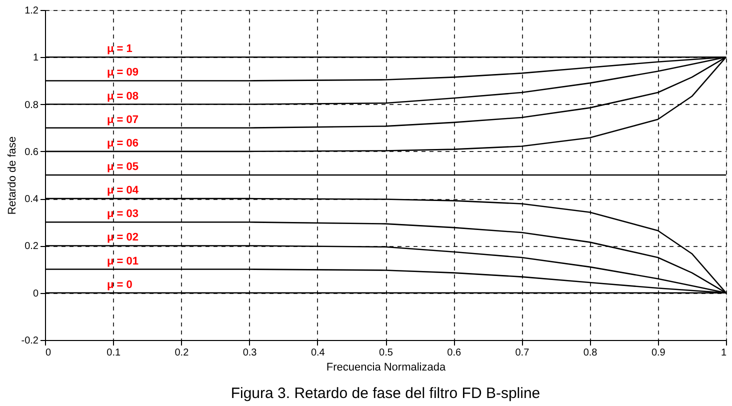 The height and width of the screenshot is (406, 732). What do you see at coordinates (35, 294) in the screenshot?
I see `y-tick-label: 0` at bounding box center [35, 294].